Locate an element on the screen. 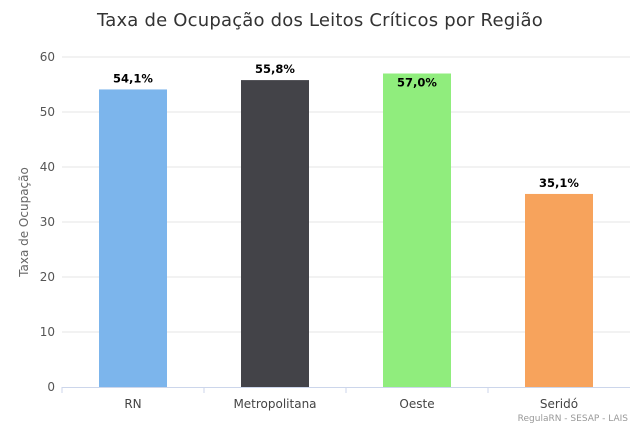  x-tick-label: Seridó is located at coordinates (559, 404).